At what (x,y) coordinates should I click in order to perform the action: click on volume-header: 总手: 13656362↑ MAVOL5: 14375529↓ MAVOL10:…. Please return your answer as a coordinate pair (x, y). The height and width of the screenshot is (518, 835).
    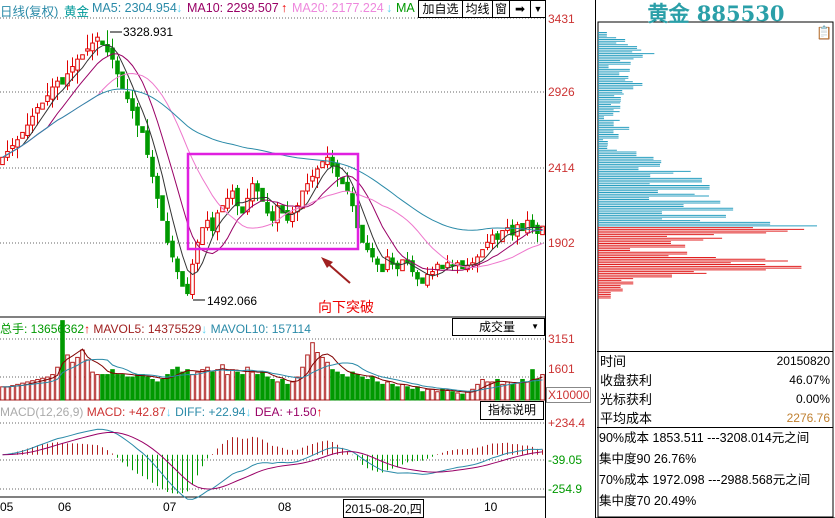
    Looking at the image, I should click on (155, 329).